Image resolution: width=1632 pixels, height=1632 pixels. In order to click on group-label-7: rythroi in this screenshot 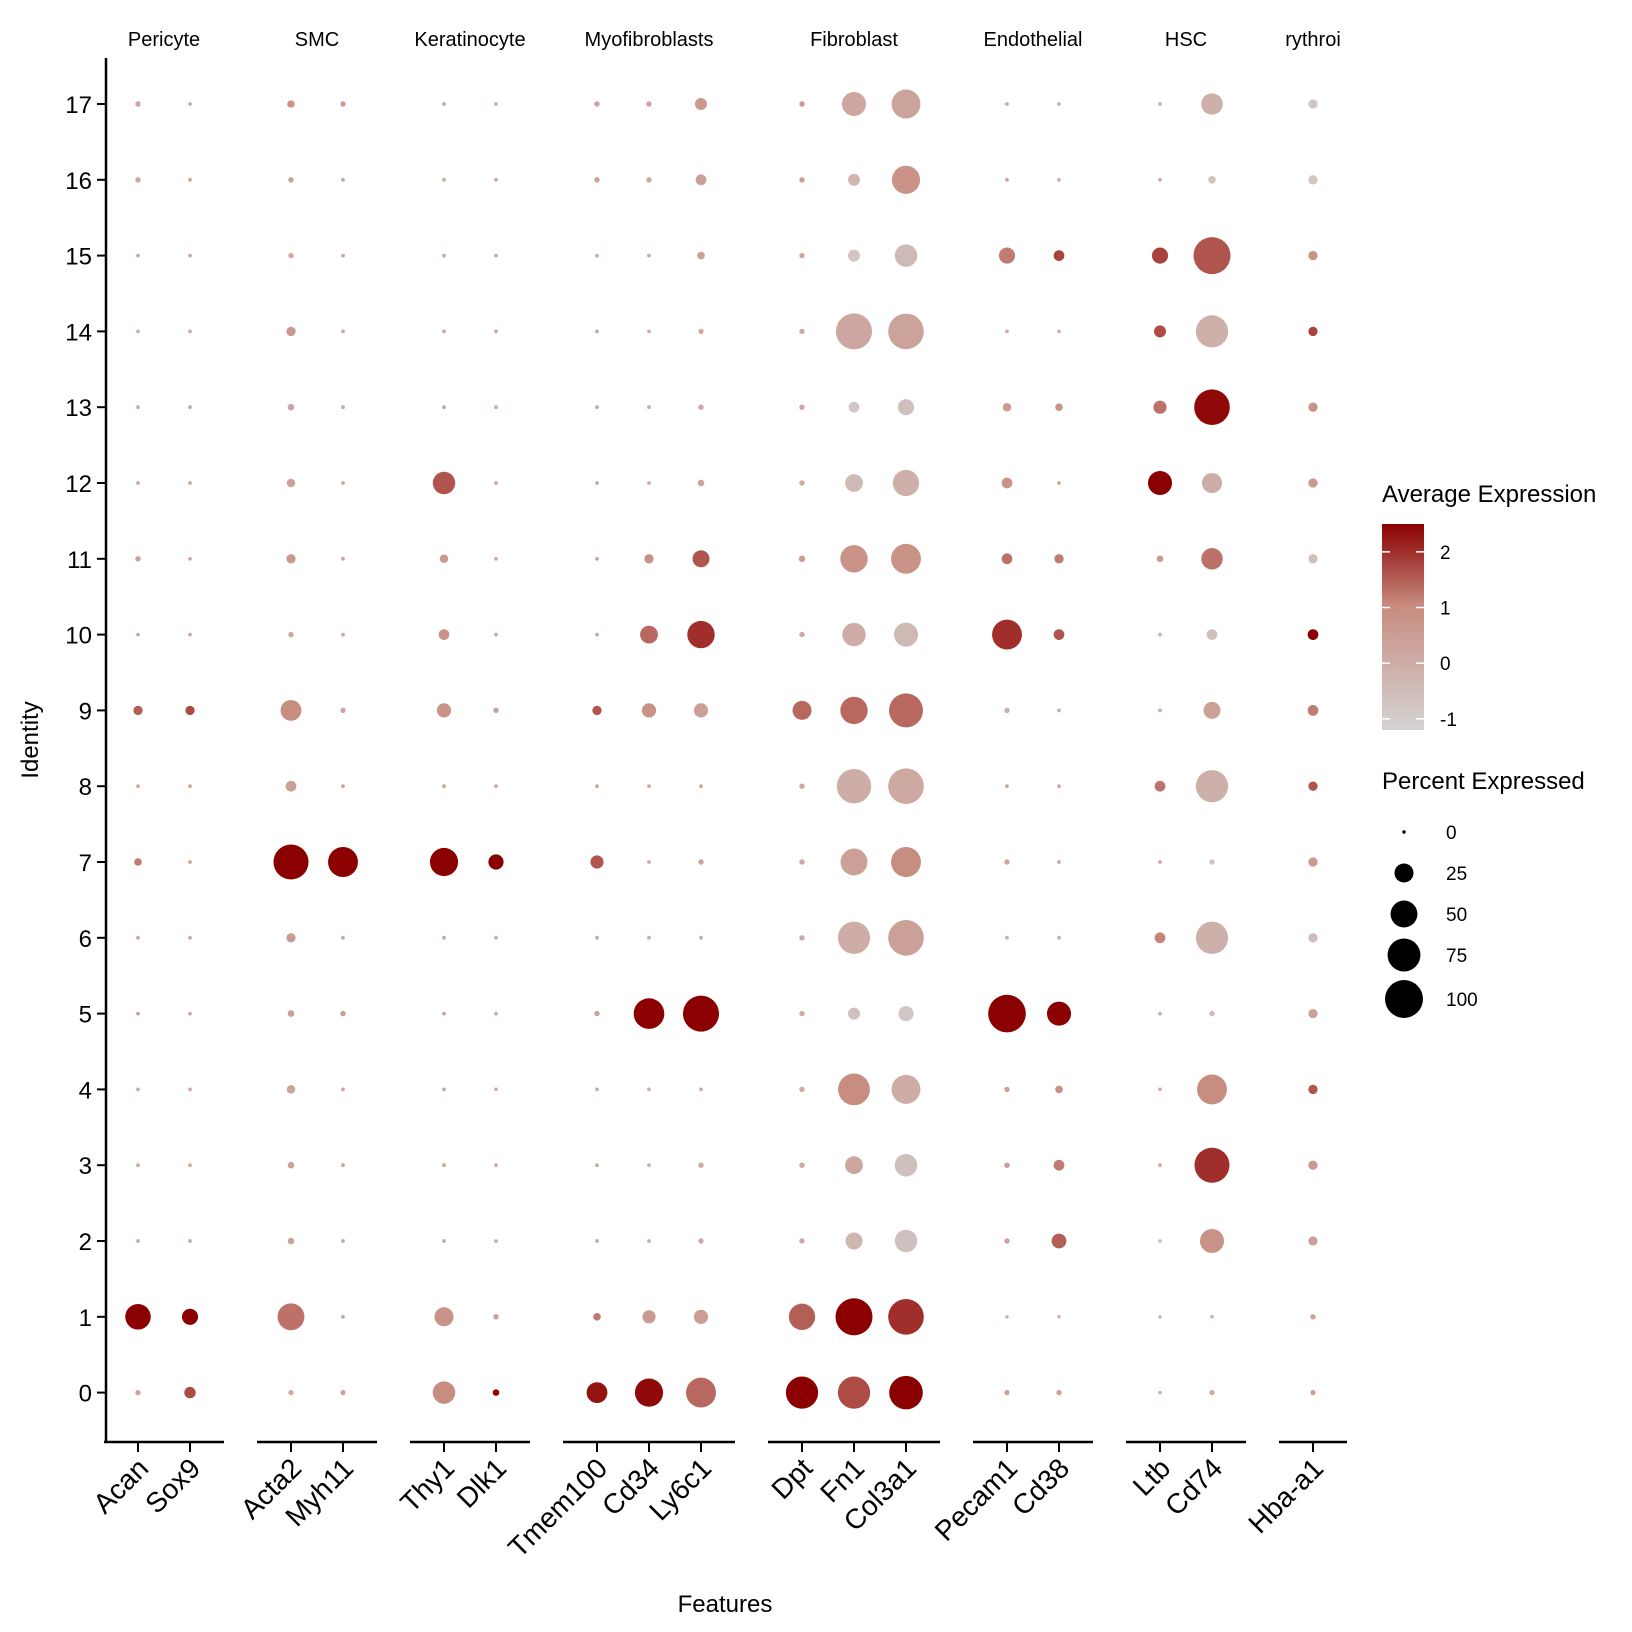, I will do `click(1313, 40)`.